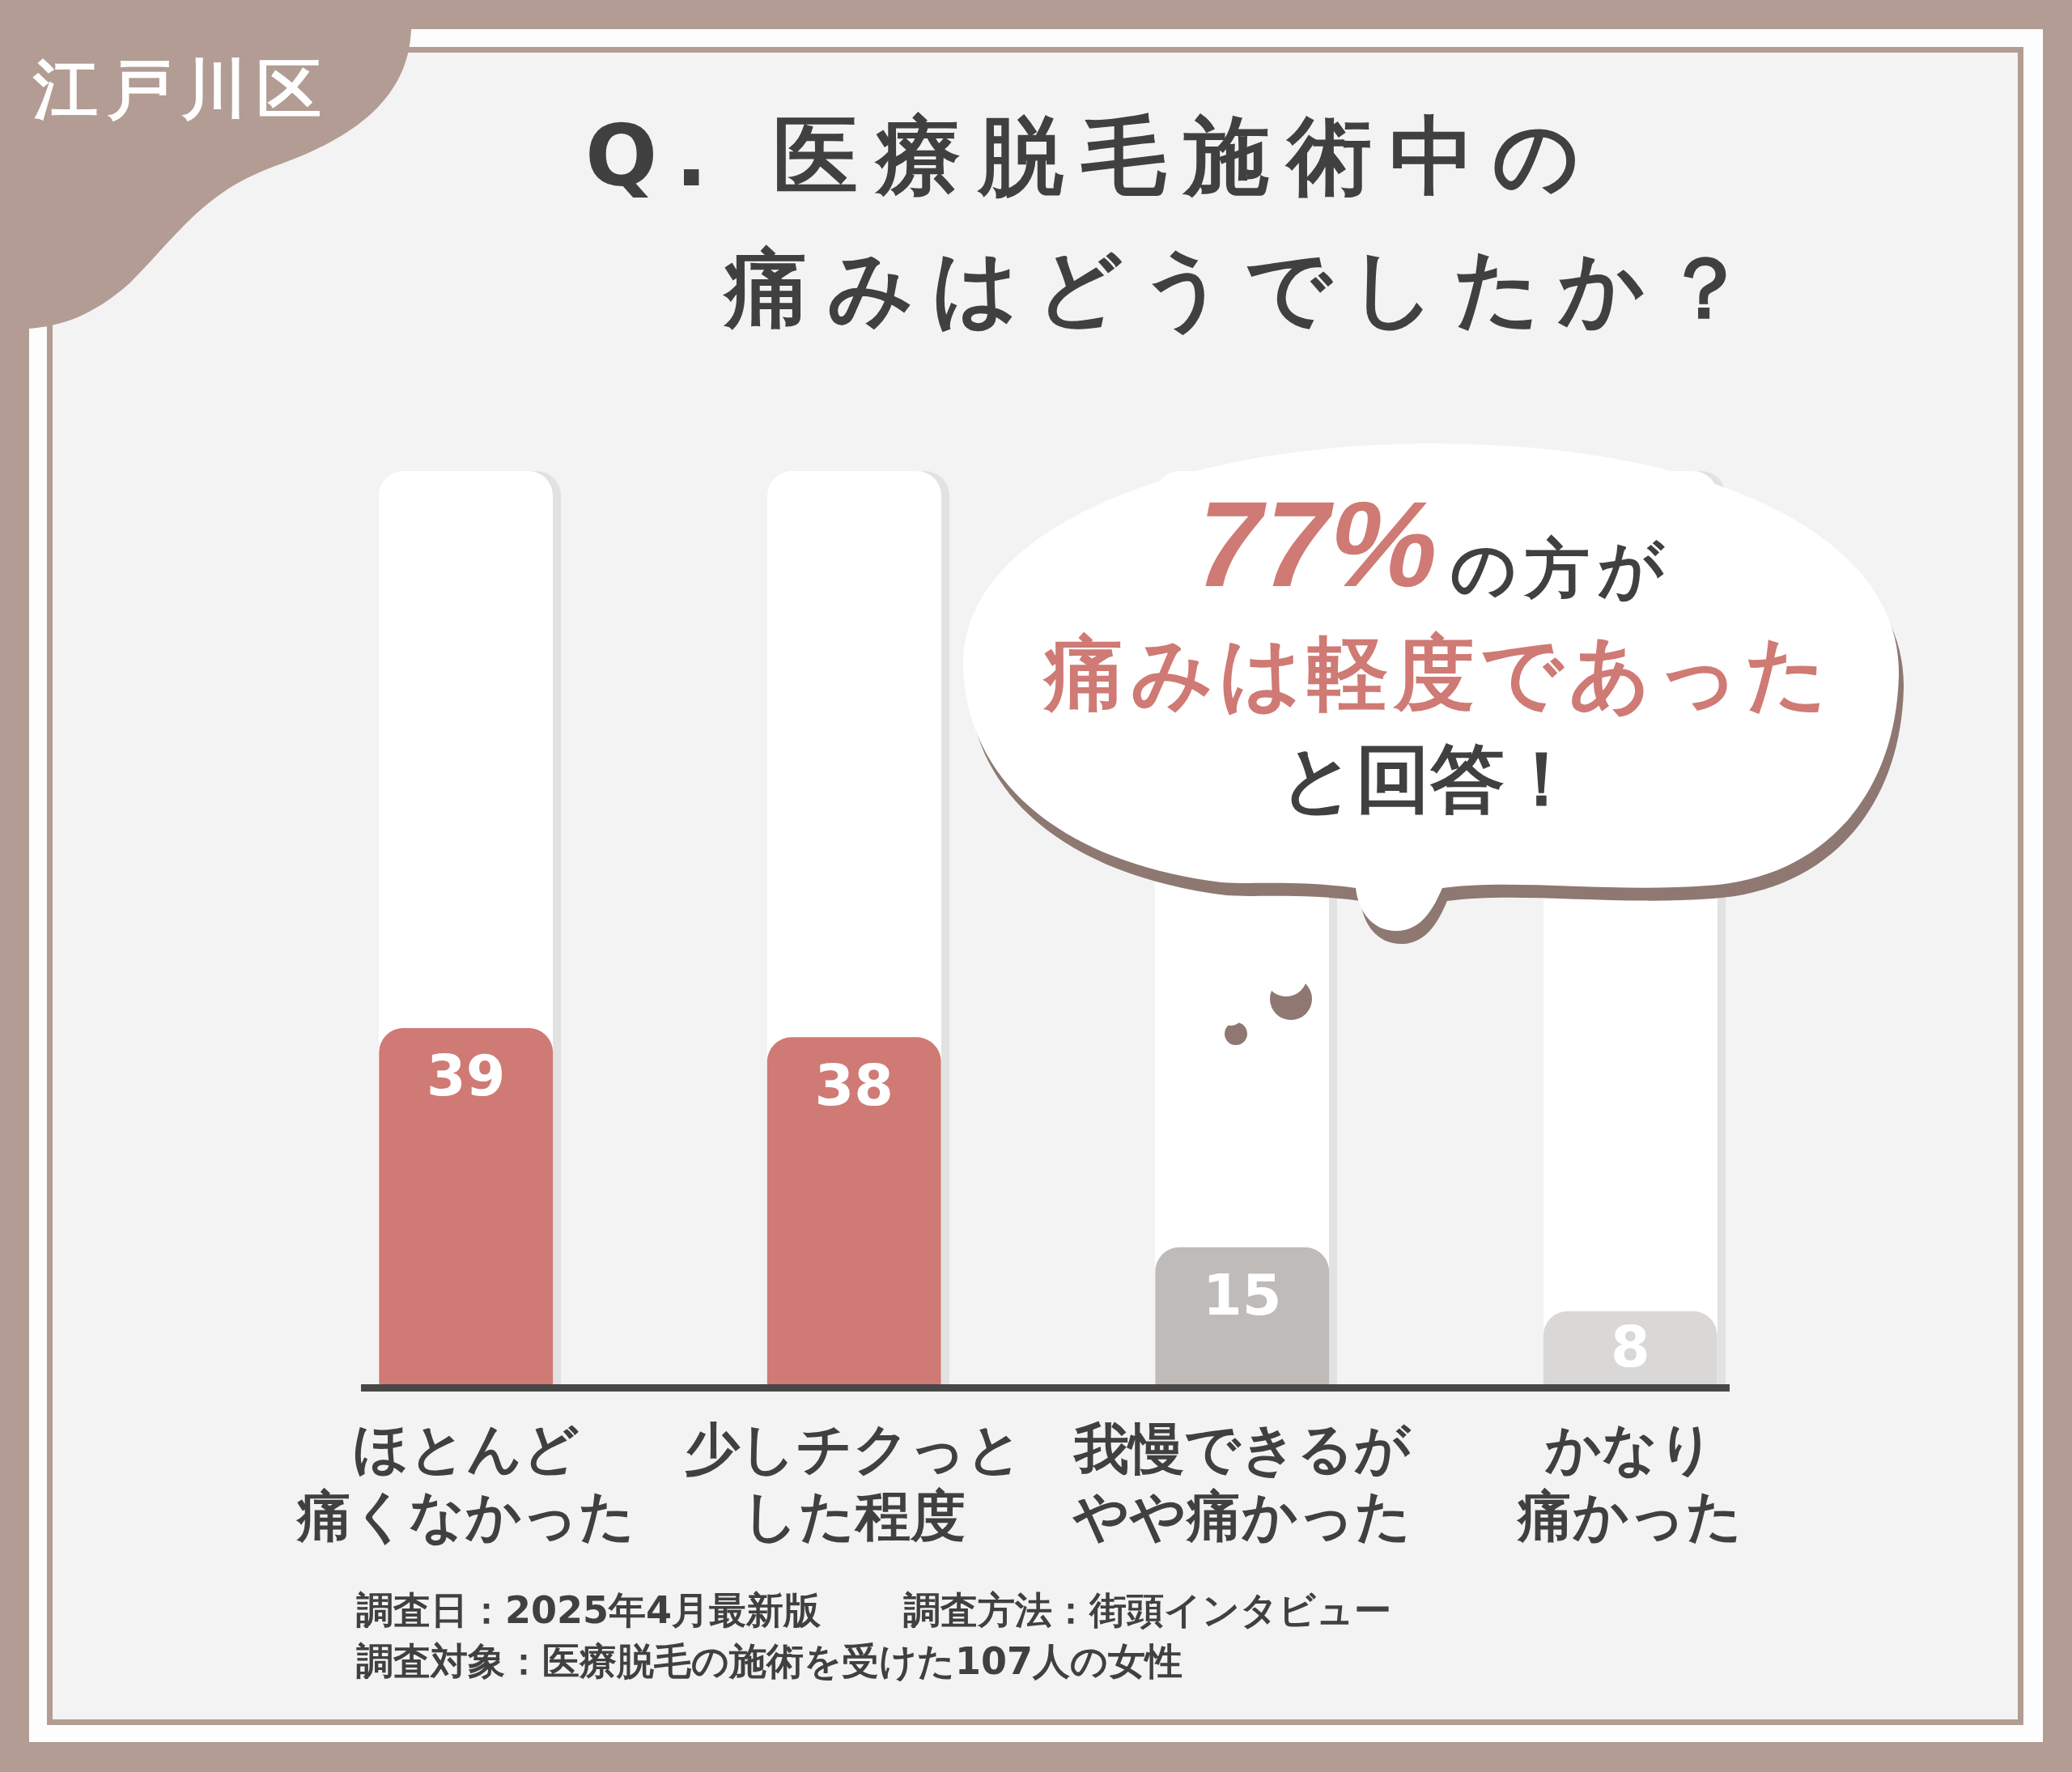 The height and width of the screenshot is (1772, 2072). I want to click on text: 江戸川区, so click(182, 90).